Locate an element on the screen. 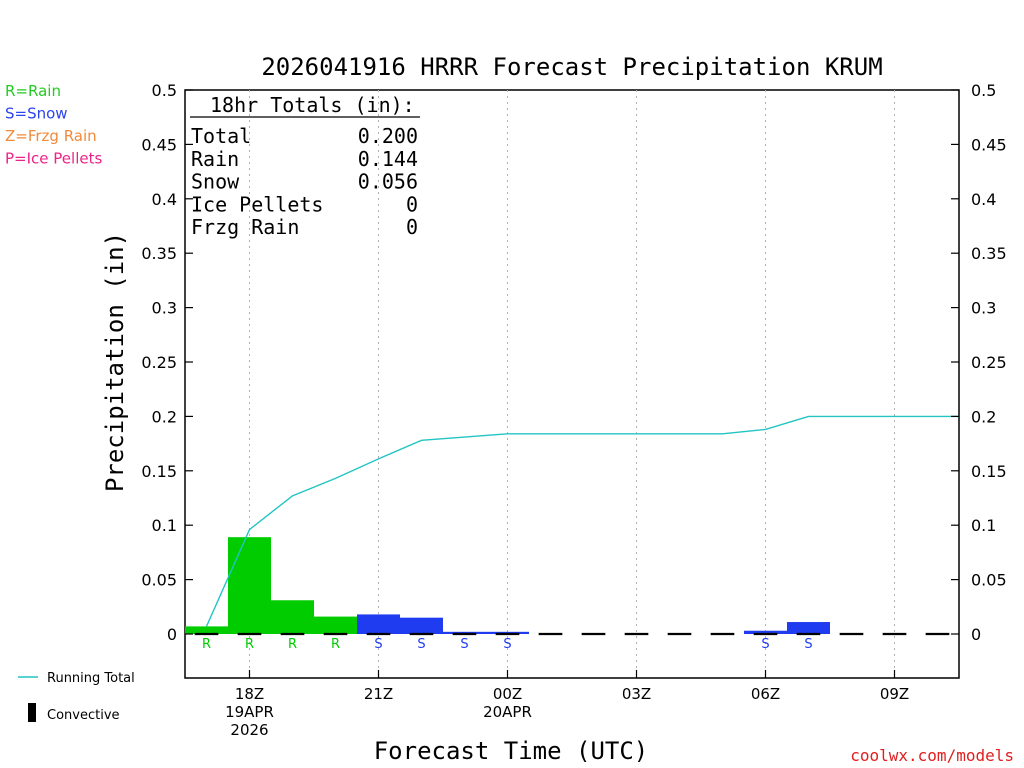 This screenshot has height=768, width=1024. y-tick-label: 0.4 is located at coordinates (164, 199).